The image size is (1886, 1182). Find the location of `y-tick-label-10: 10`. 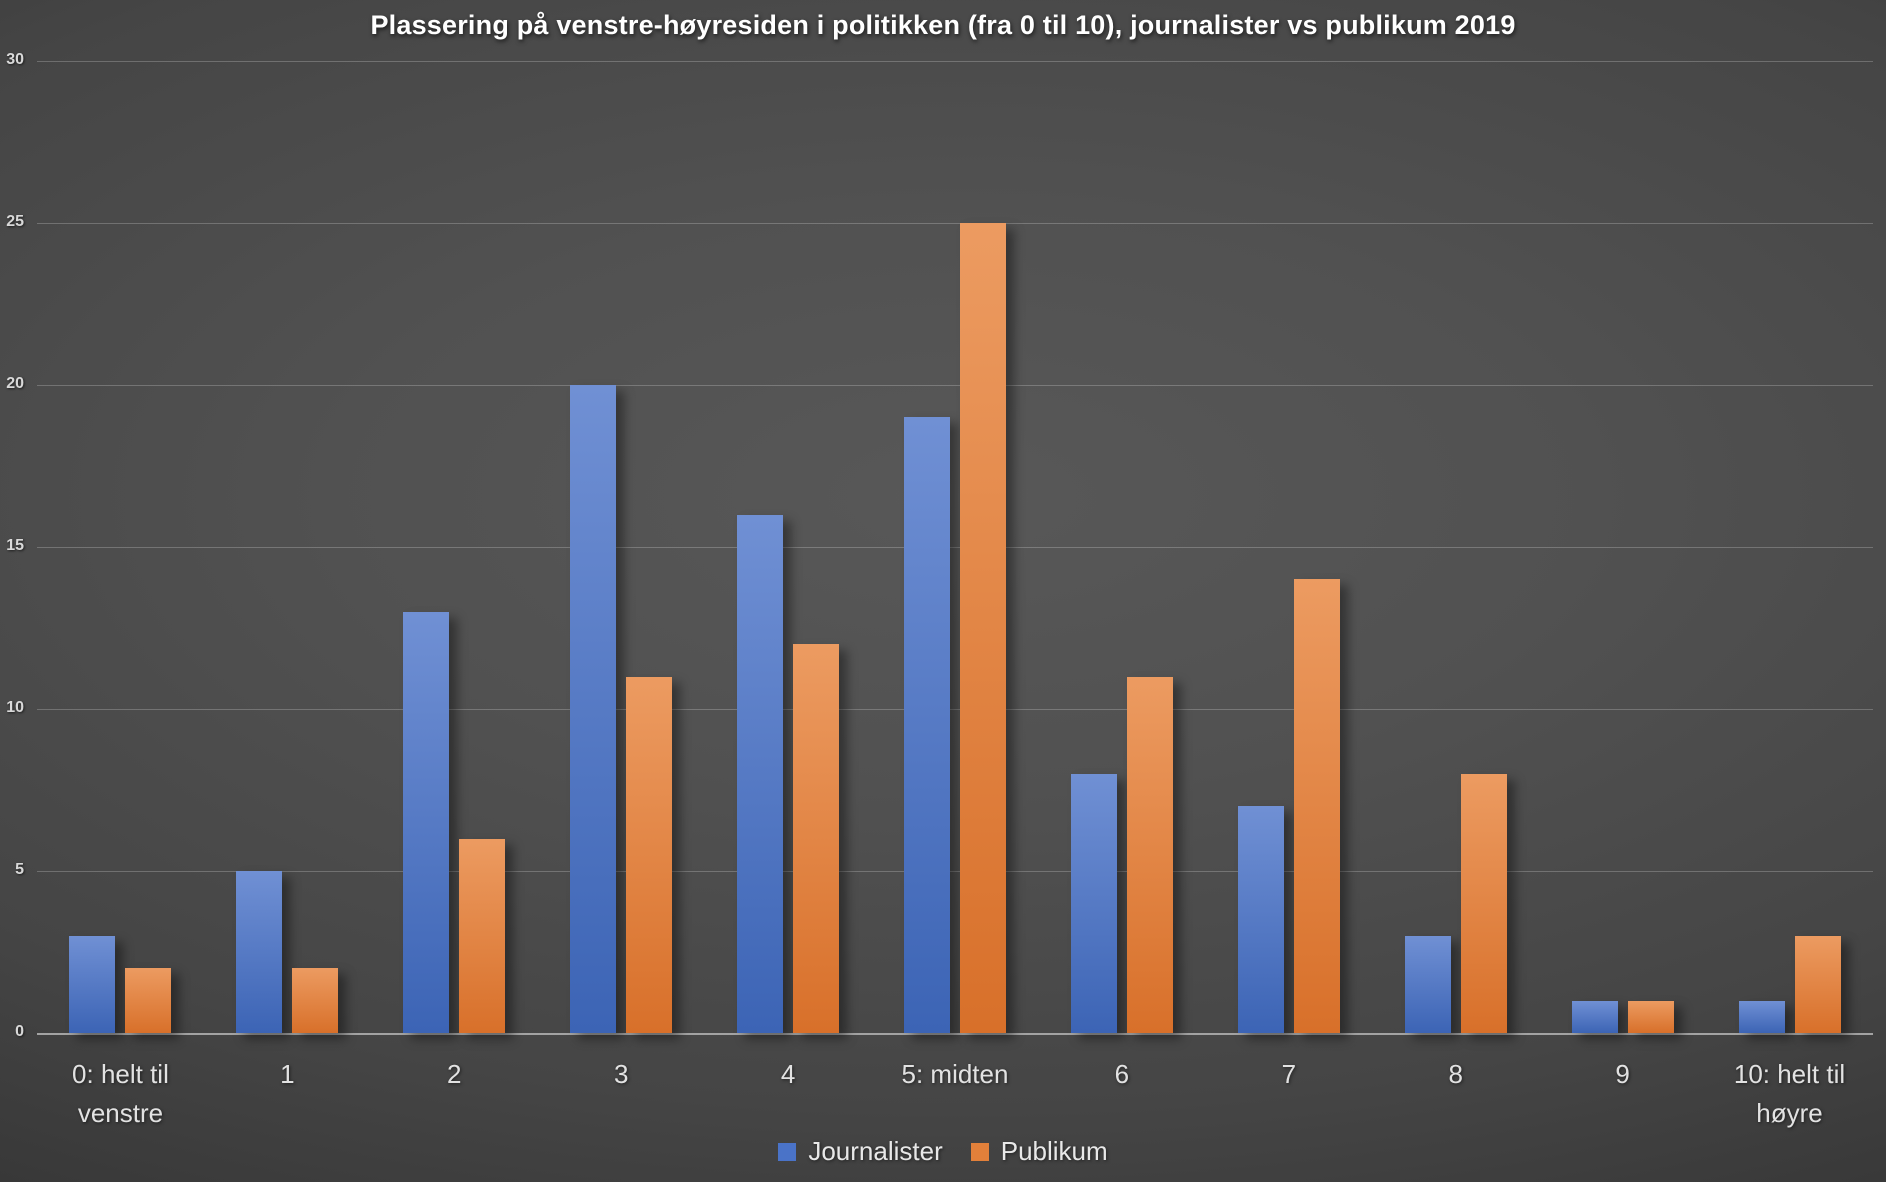

y-tick-label-10: 10 is located at coordinates (15, 707).